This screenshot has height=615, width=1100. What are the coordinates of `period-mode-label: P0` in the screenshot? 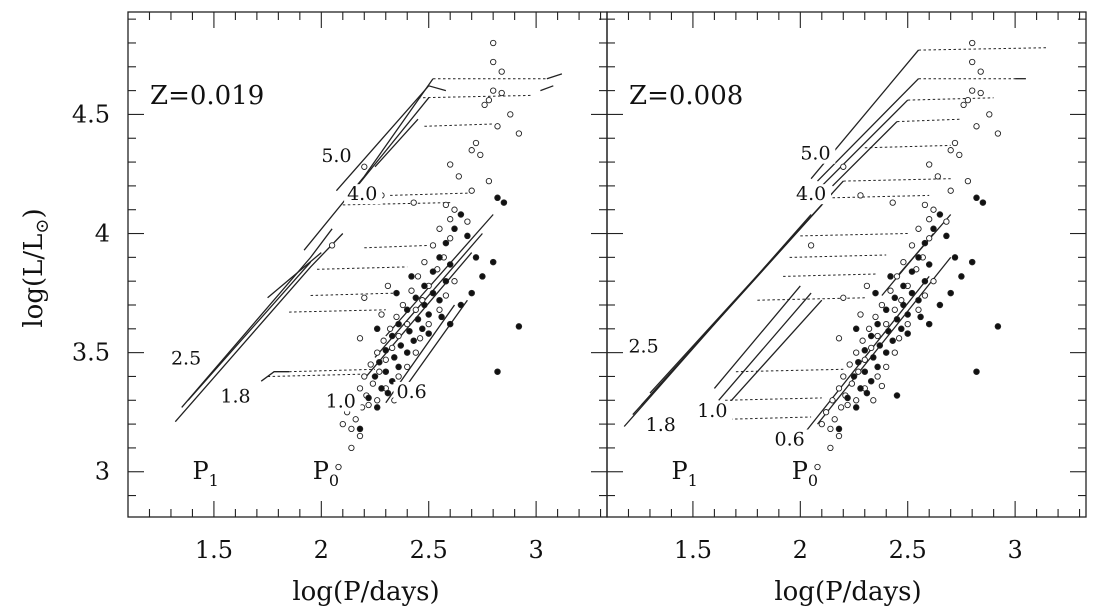 It's located at (326, 473).